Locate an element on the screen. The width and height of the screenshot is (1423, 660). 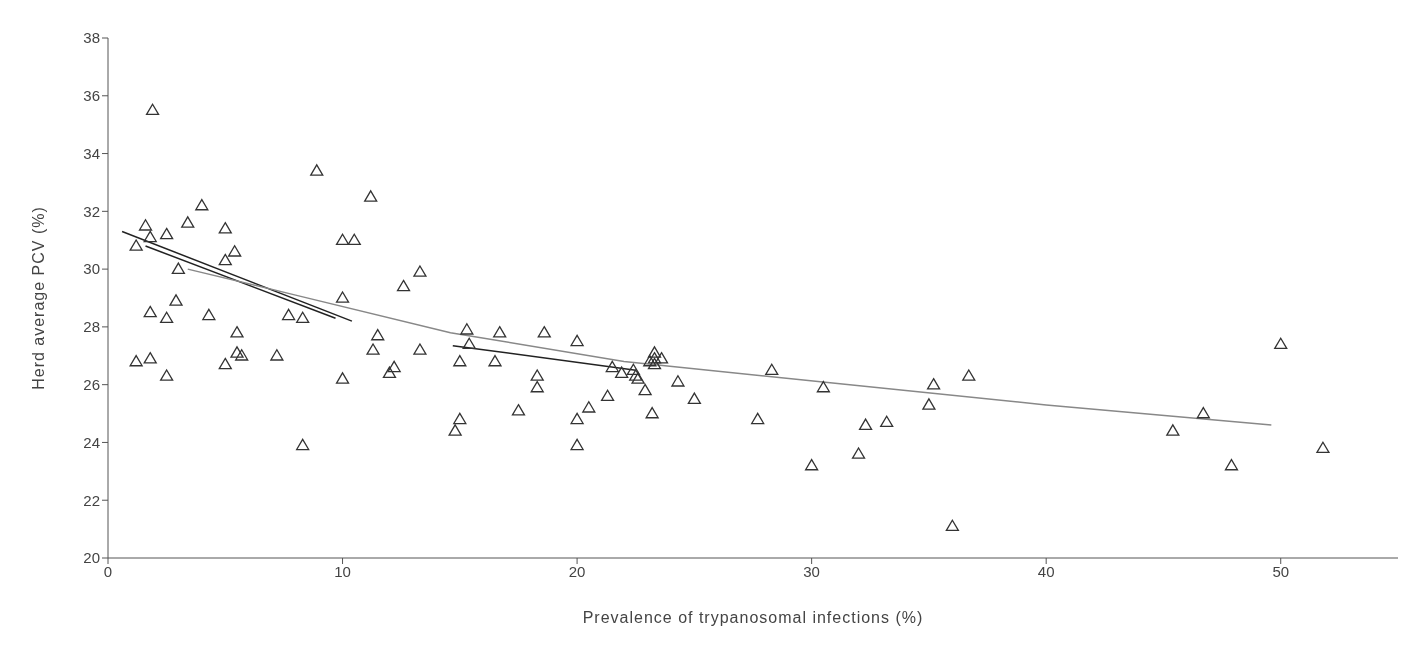
x-tick-label: 0 is located at coordinates (108, 571).